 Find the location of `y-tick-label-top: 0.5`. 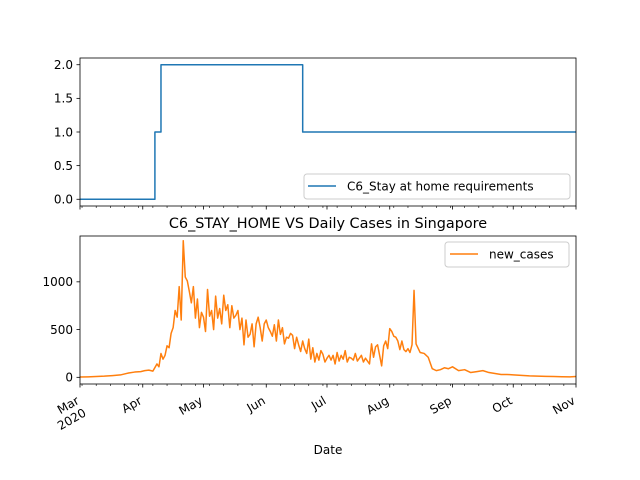

y-tick-label-top: 0.5 is located at coordinates (63, 166).